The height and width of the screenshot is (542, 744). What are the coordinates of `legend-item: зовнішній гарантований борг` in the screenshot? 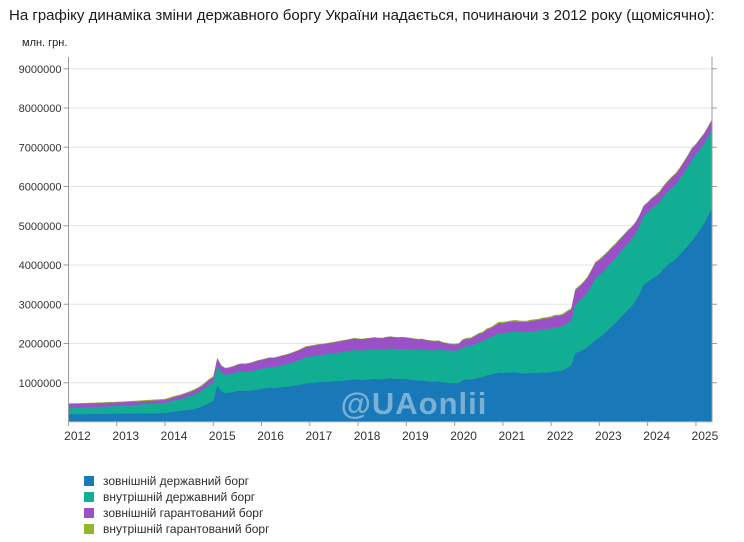 It's located at (176, 513).